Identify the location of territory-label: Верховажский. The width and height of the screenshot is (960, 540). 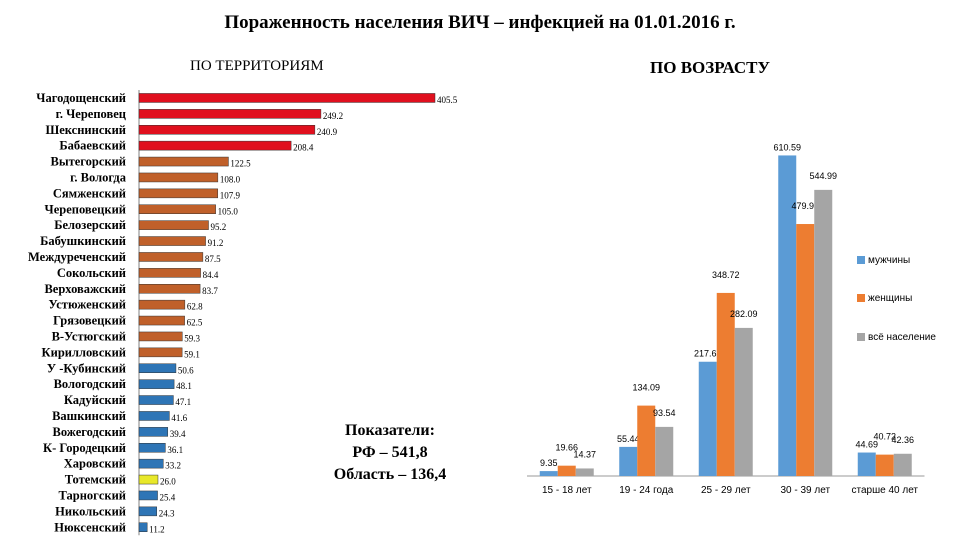
(85, 289).